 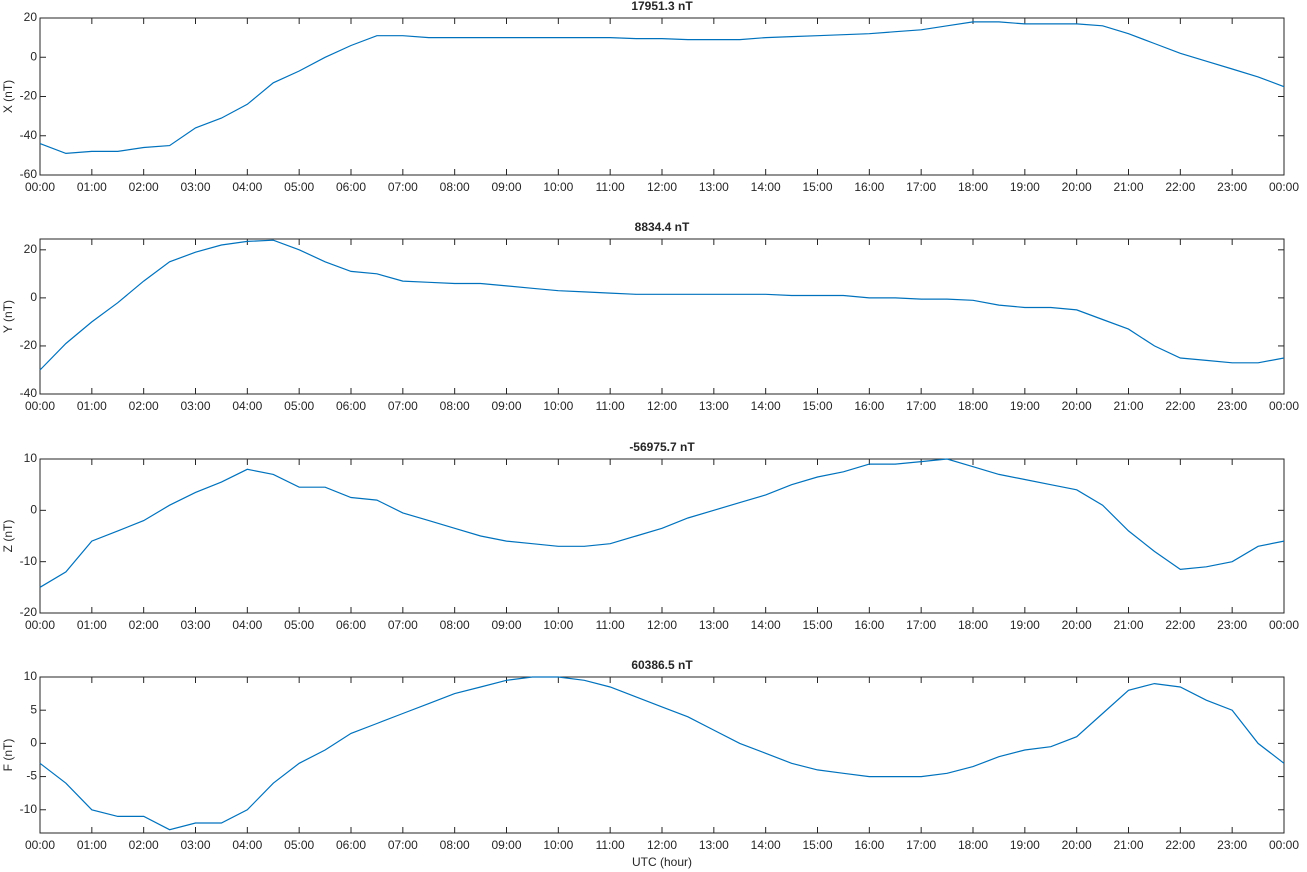 What do you see at coordinates (29, 174) in the screenshot?
I see `y-tick-label: -60` at bounding box center [29, 174].